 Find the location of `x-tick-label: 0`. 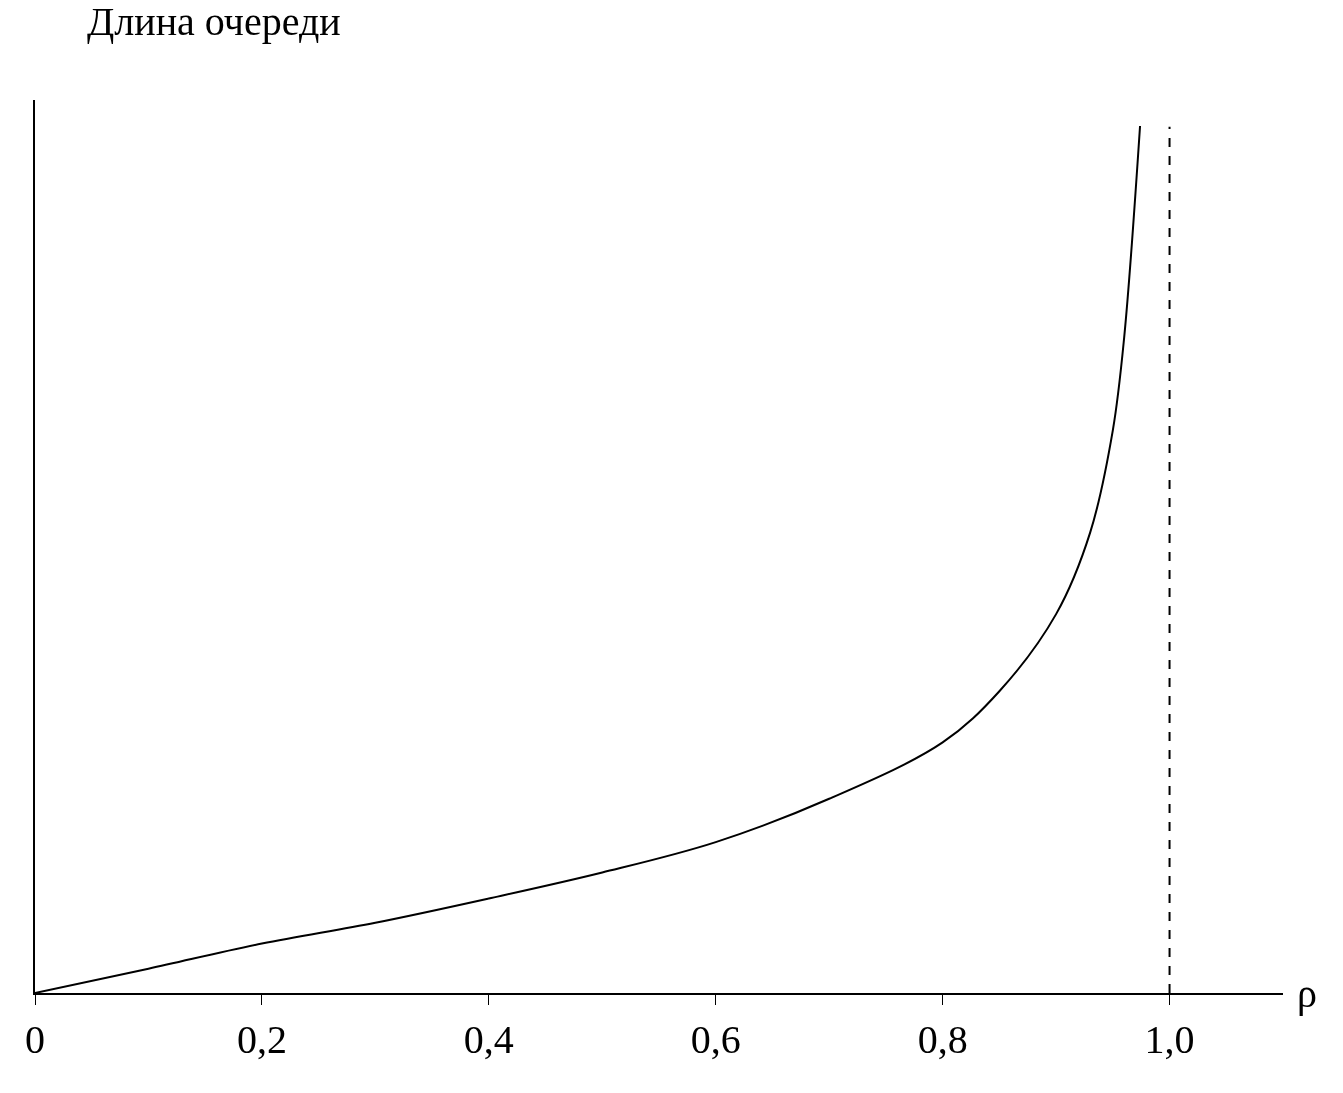

x-tick-label: 0 is located at coordinates (35, 1039).